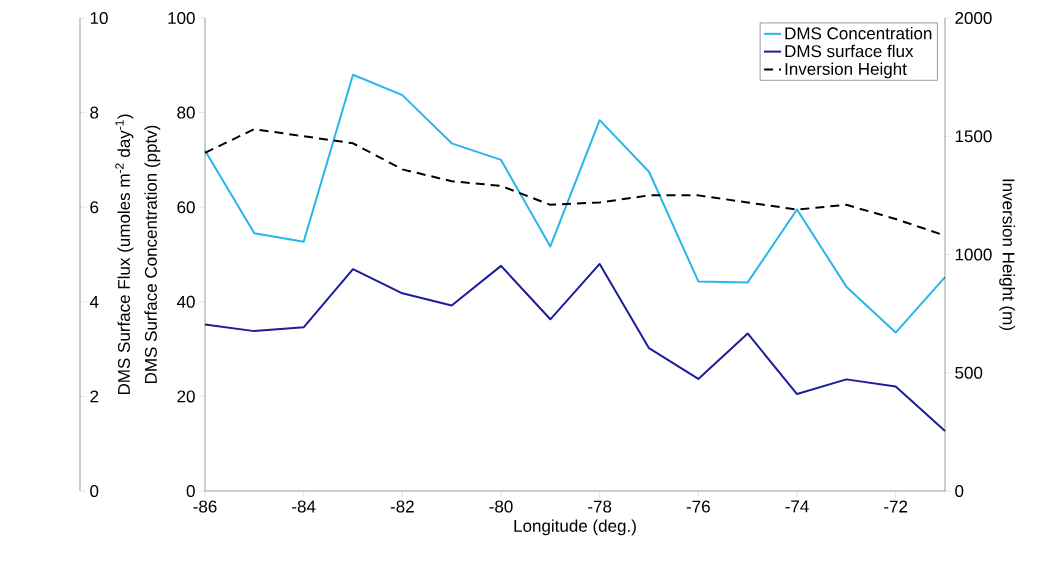 Image resolution: width=1064 pixels, height=573 pixels. I want to click on y2-tick-label: 2000, so click(973, 18).